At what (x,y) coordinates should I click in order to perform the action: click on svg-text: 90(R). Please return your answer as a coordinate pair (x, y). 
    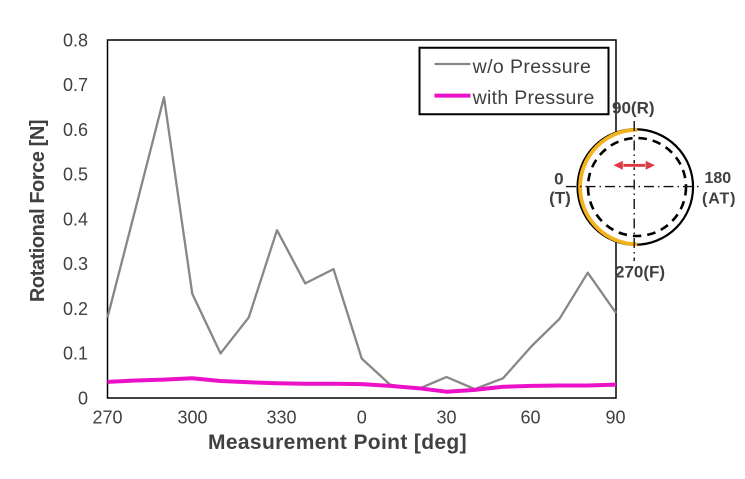
    Looking at the image, I should click on (633, 108).